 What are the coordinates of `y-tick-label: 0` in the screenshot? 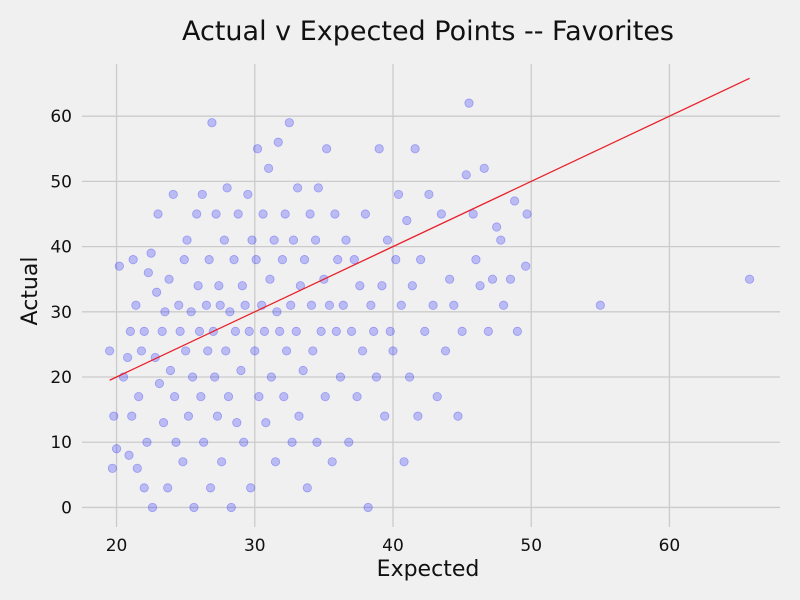 It's located at (66, 508).